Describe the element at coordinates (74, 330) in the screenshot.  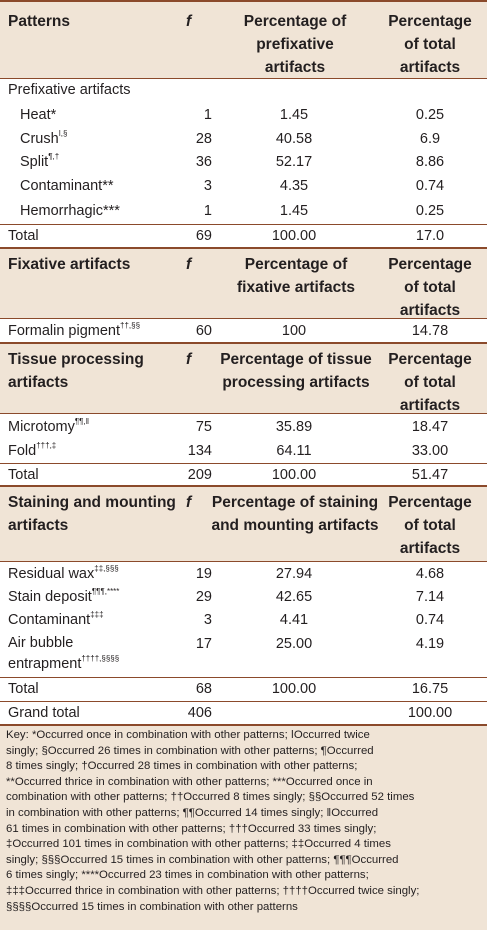
I see `row-label: Formalin pigment††,§§` at that location.